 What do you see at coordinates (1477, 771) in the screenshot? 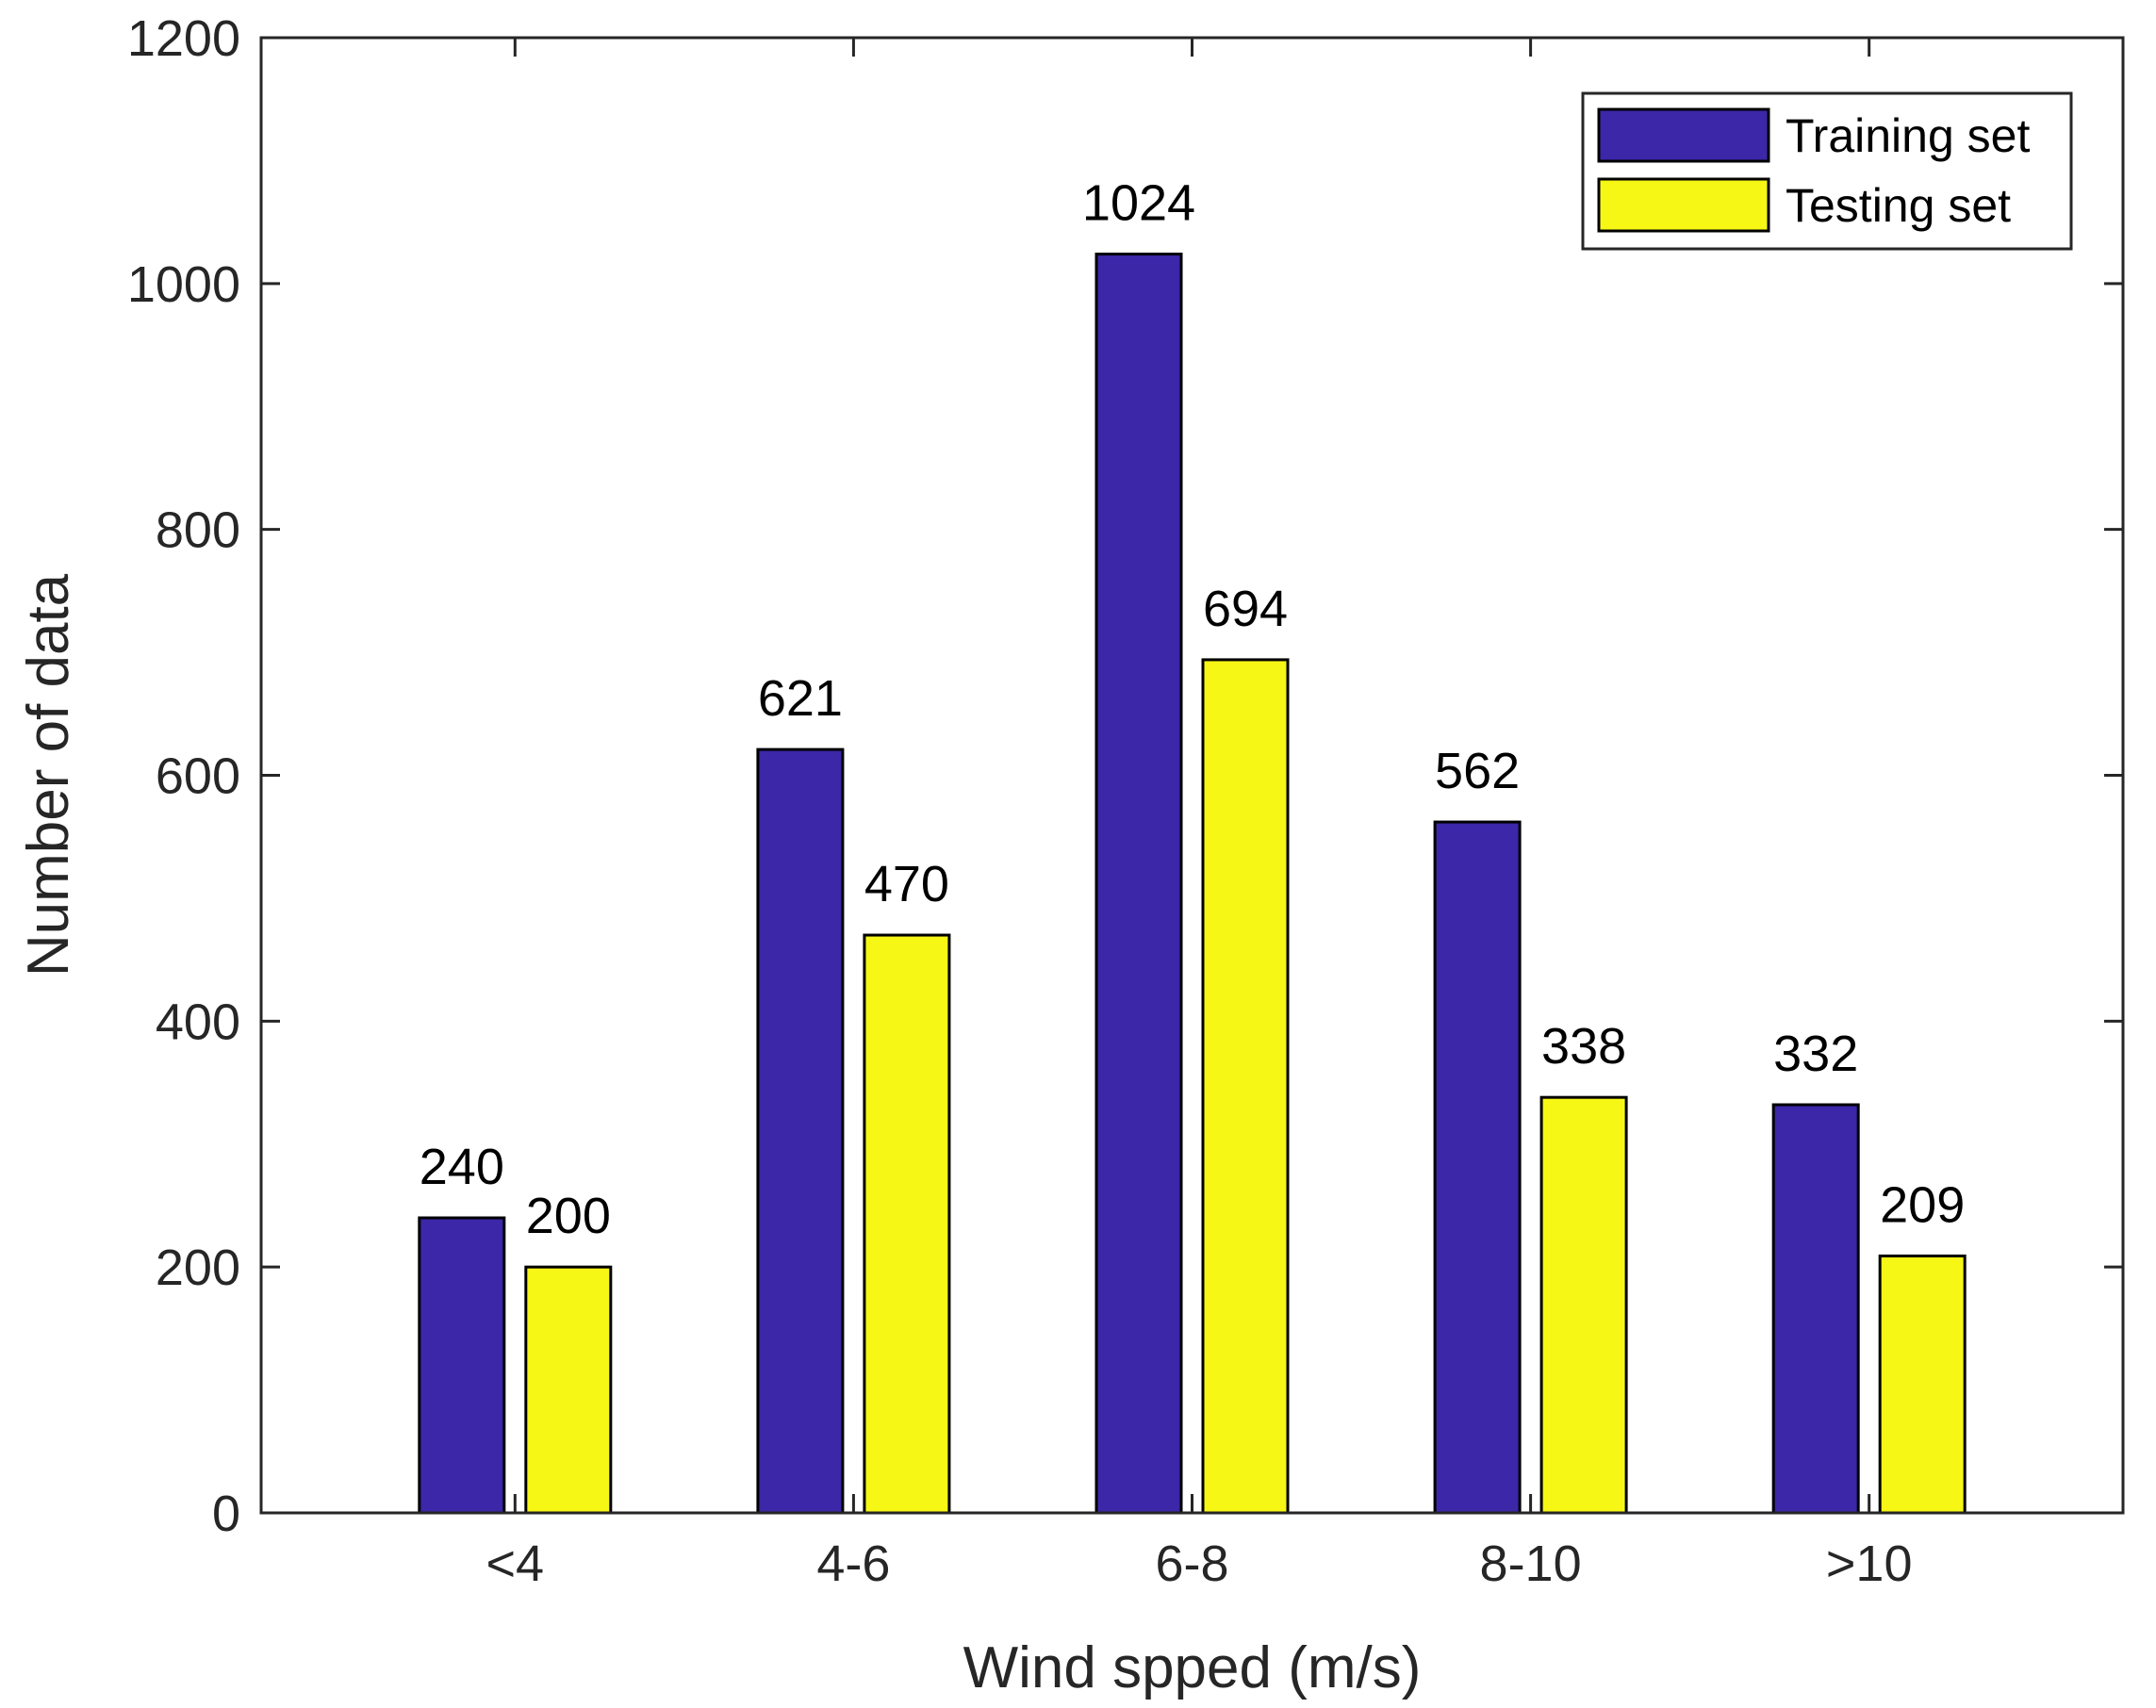
I see `data-label-training: 562` at bounding box center [1477, 771].